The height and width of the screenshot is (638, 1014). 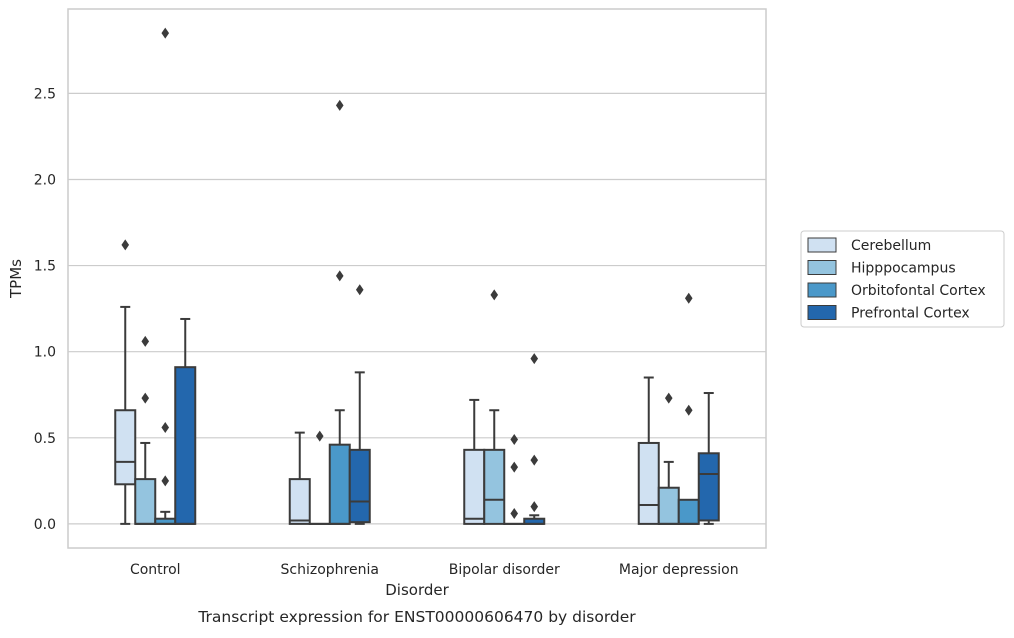 I want to click on y-tick-label: 2.5, so click(x=45, y=94).